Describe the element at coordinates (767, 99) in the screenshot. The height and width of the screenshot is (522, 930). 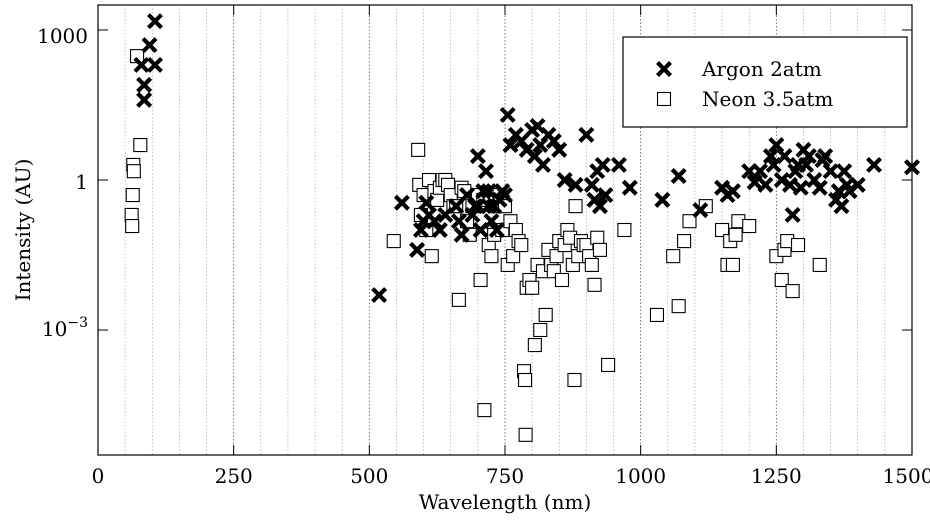
I see `legend-label-neon: Neon 3.5atm` at that location.